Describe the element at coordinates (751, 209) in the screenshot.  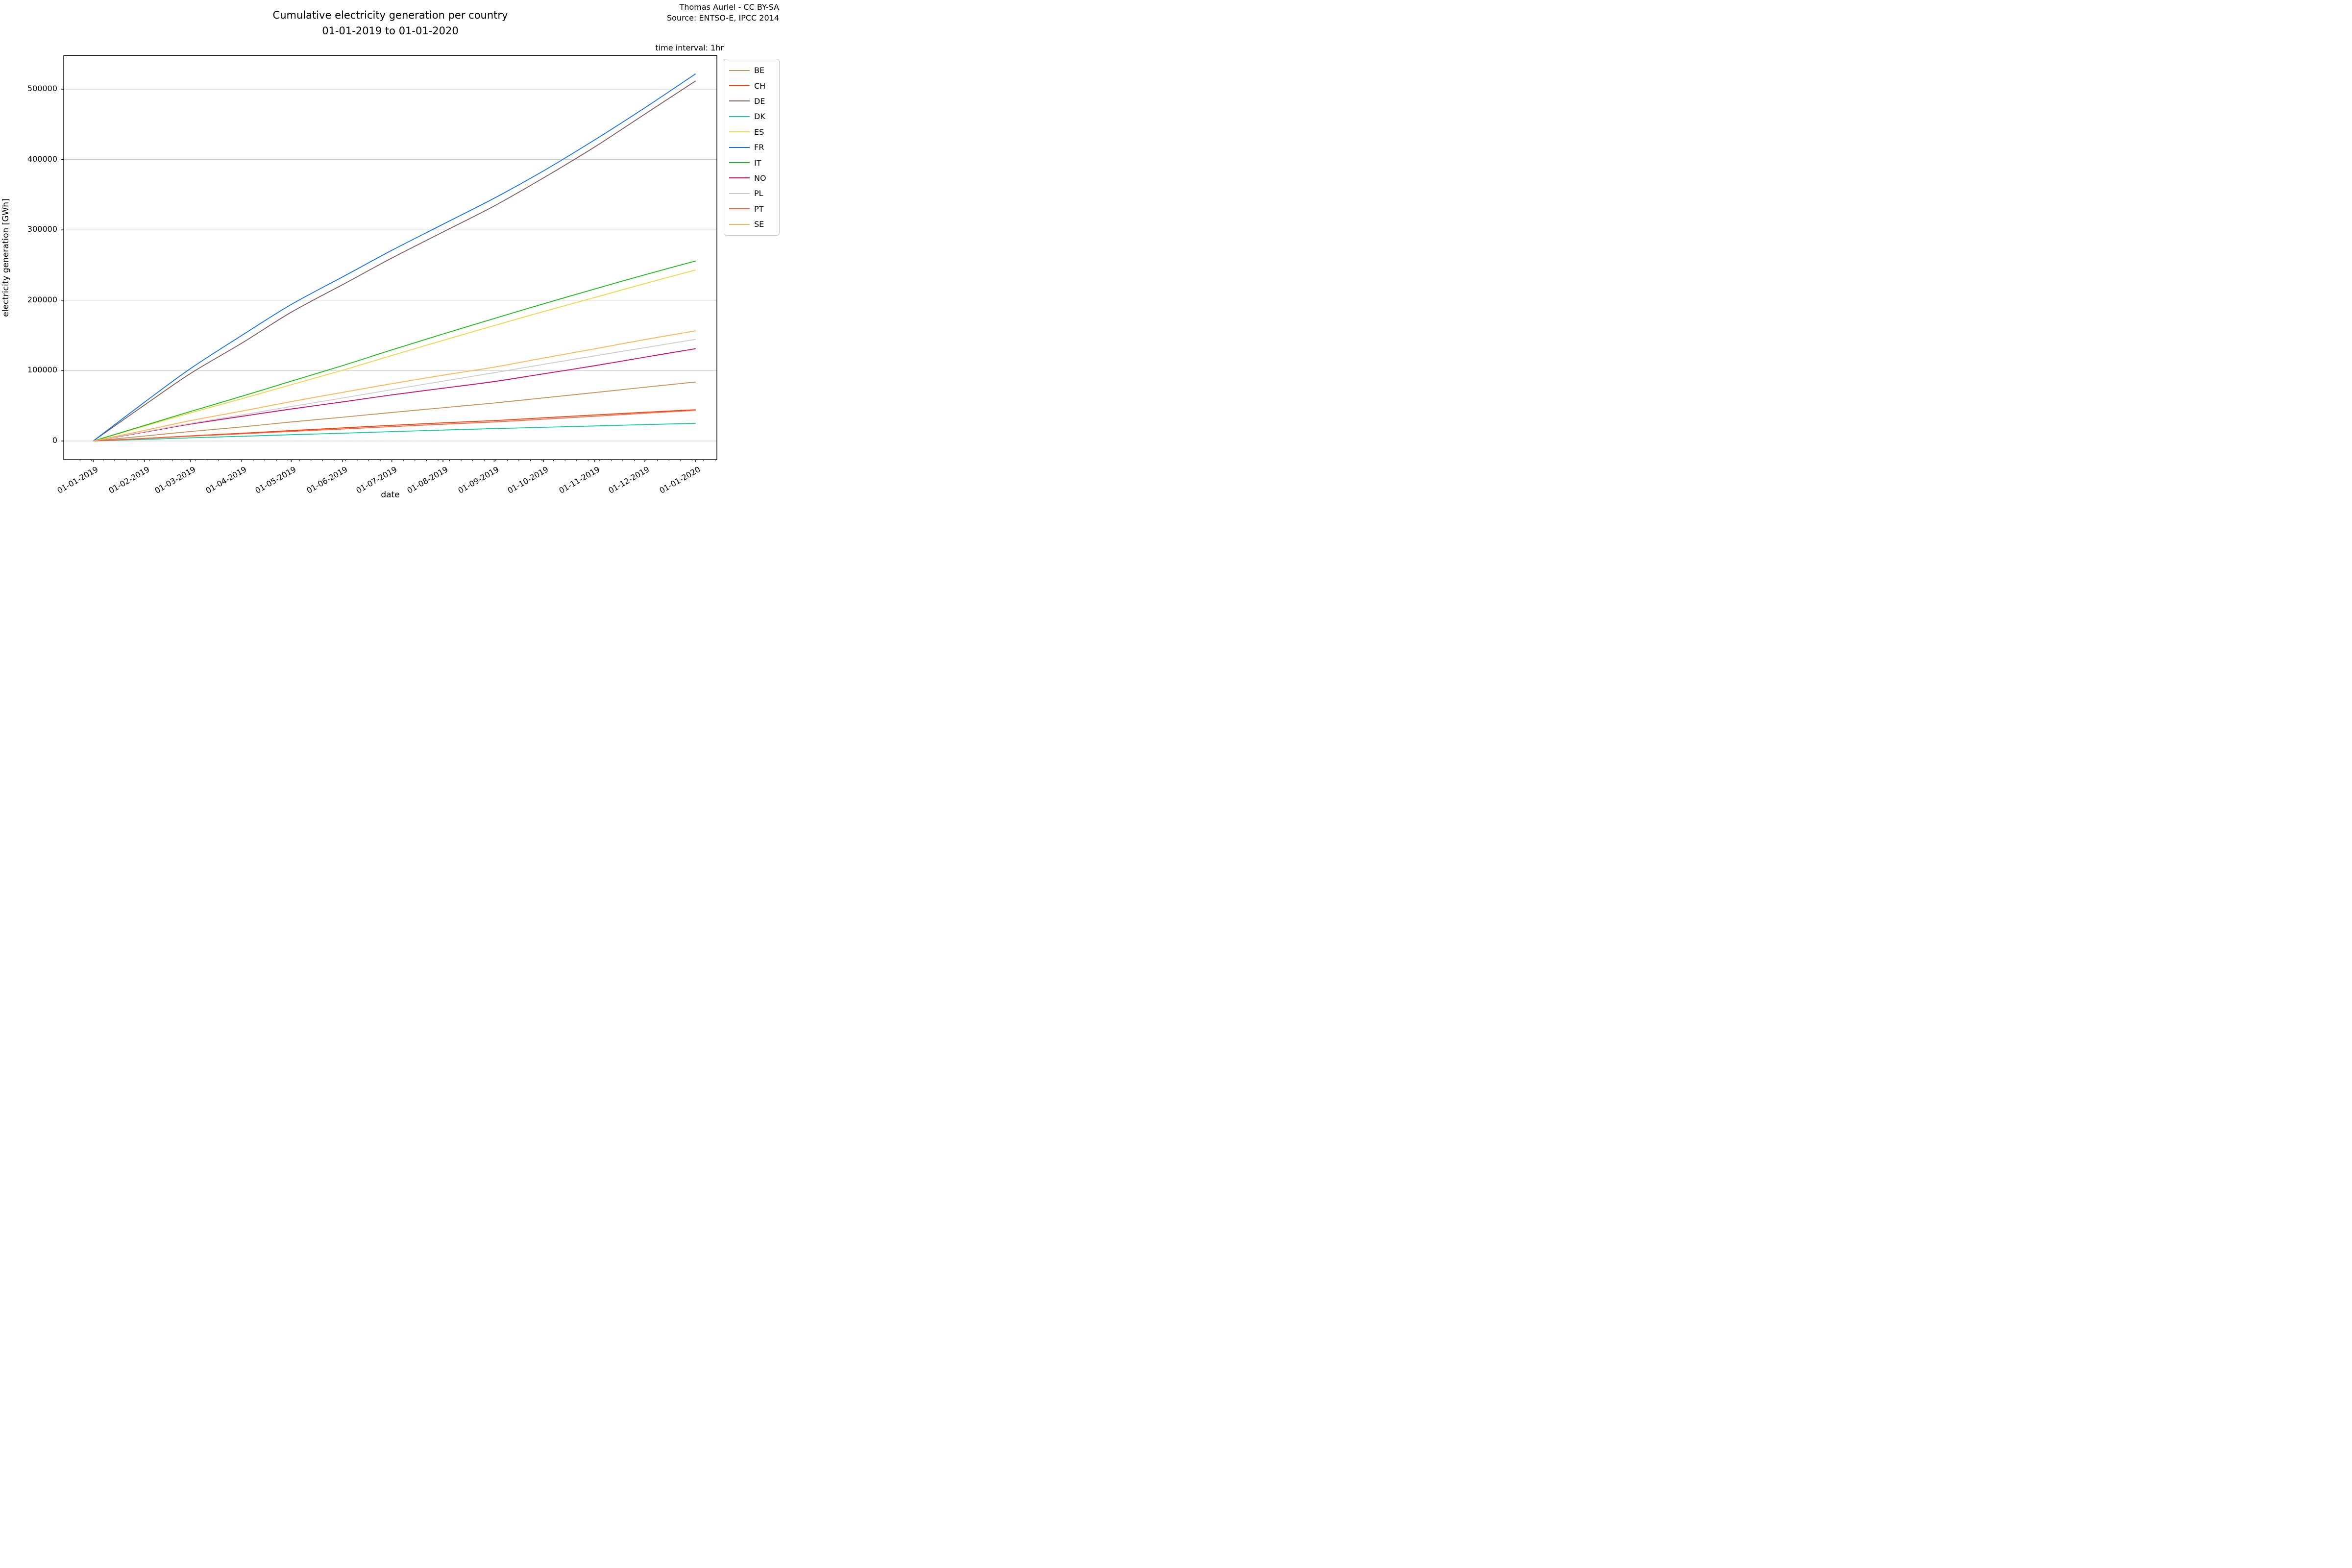
I see `legend-item-PT: PT` at that location.